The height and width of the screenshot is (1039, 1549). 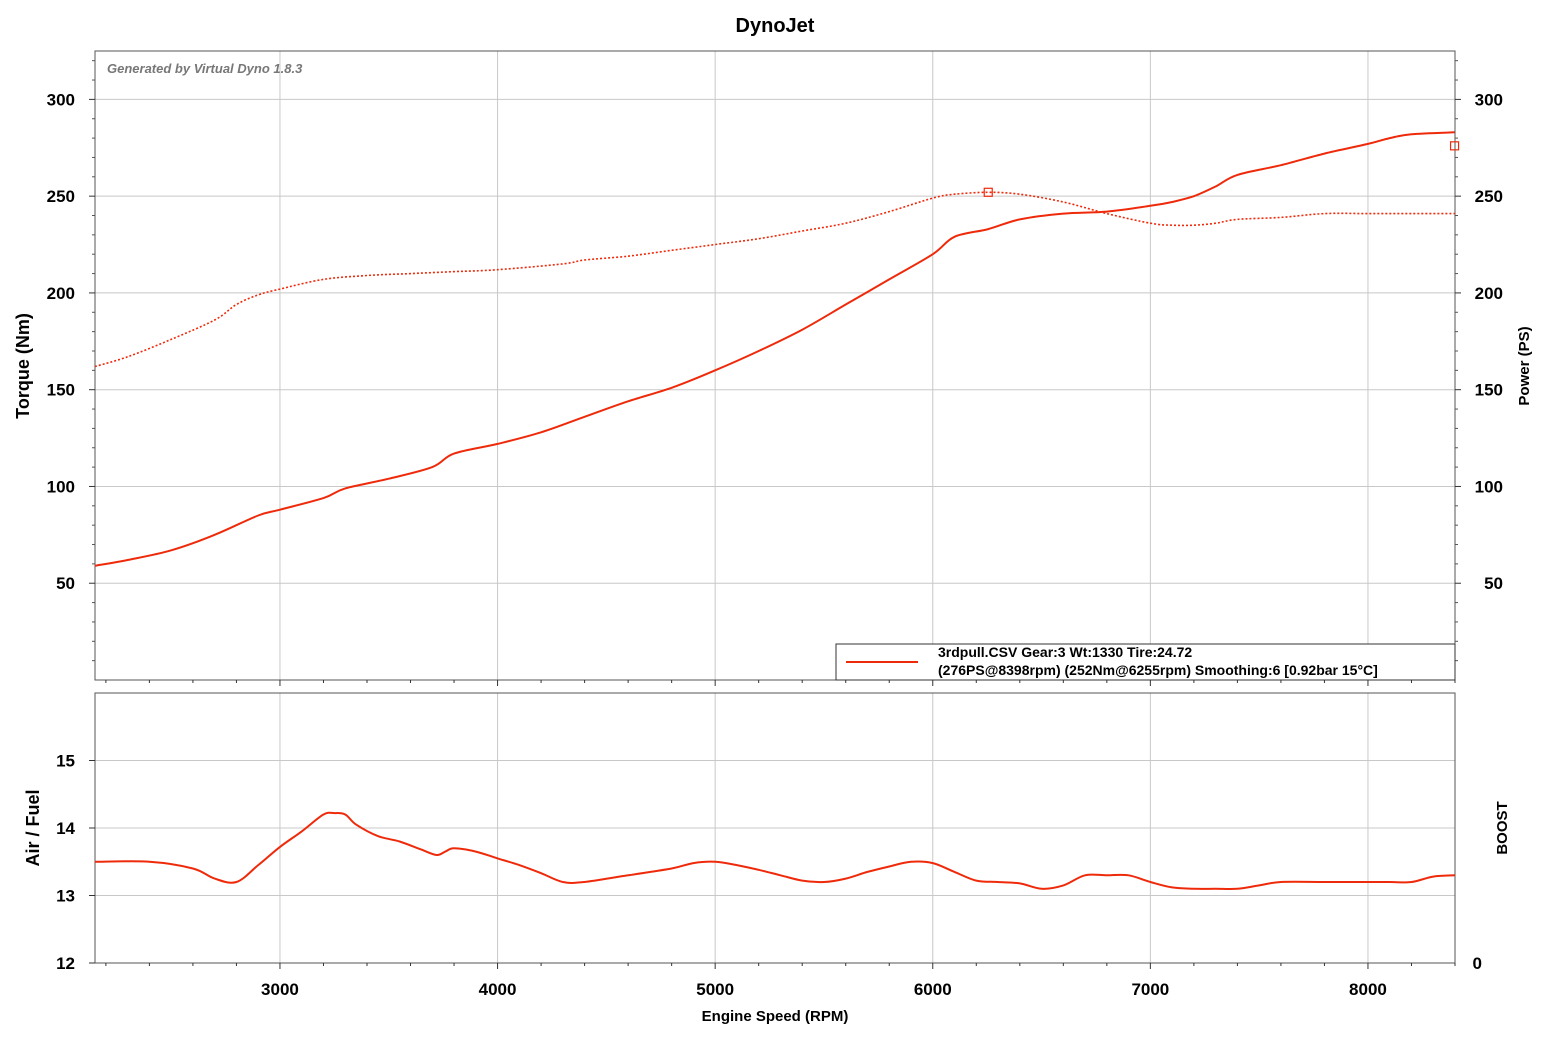 What do you see at coordinates (1477, 963) in the screenshot?
I see `boost-tick-label: 0` at bounding box center [1477, 963].